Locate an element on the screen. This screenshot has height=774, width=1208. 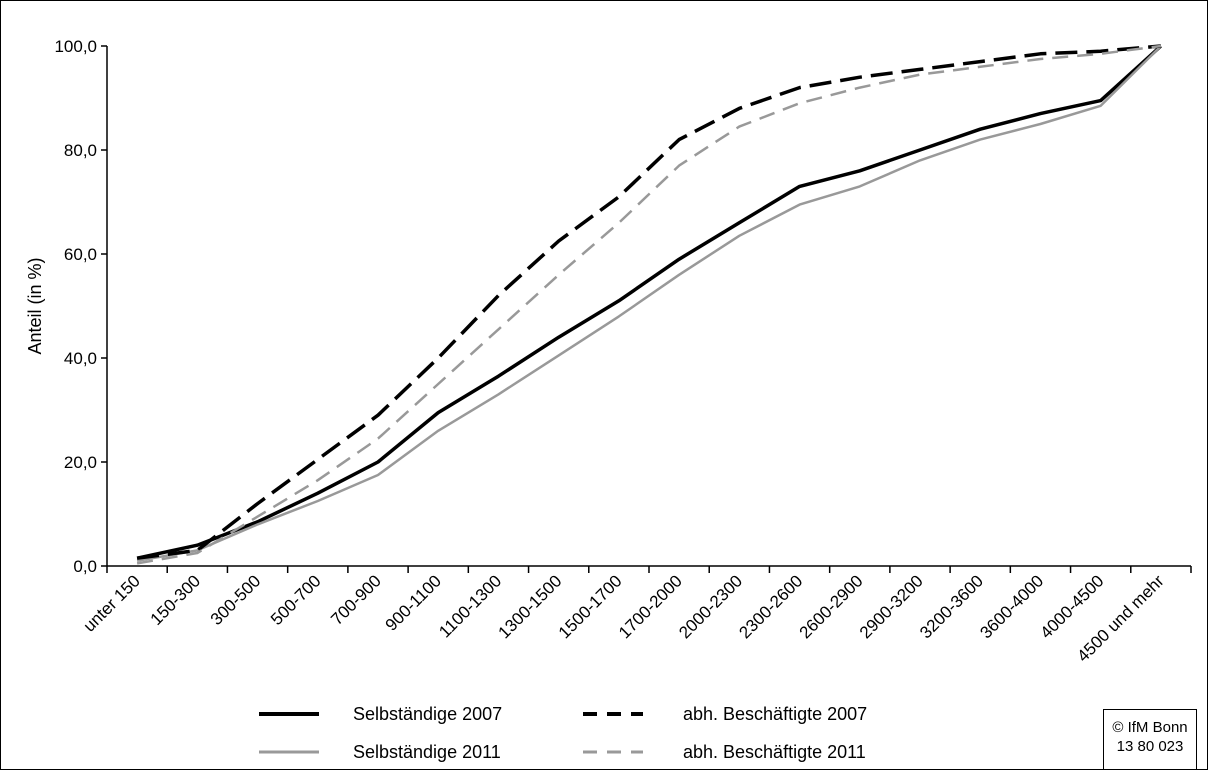
y-tick-label: 60,0 is located at coordinates (80, 254).